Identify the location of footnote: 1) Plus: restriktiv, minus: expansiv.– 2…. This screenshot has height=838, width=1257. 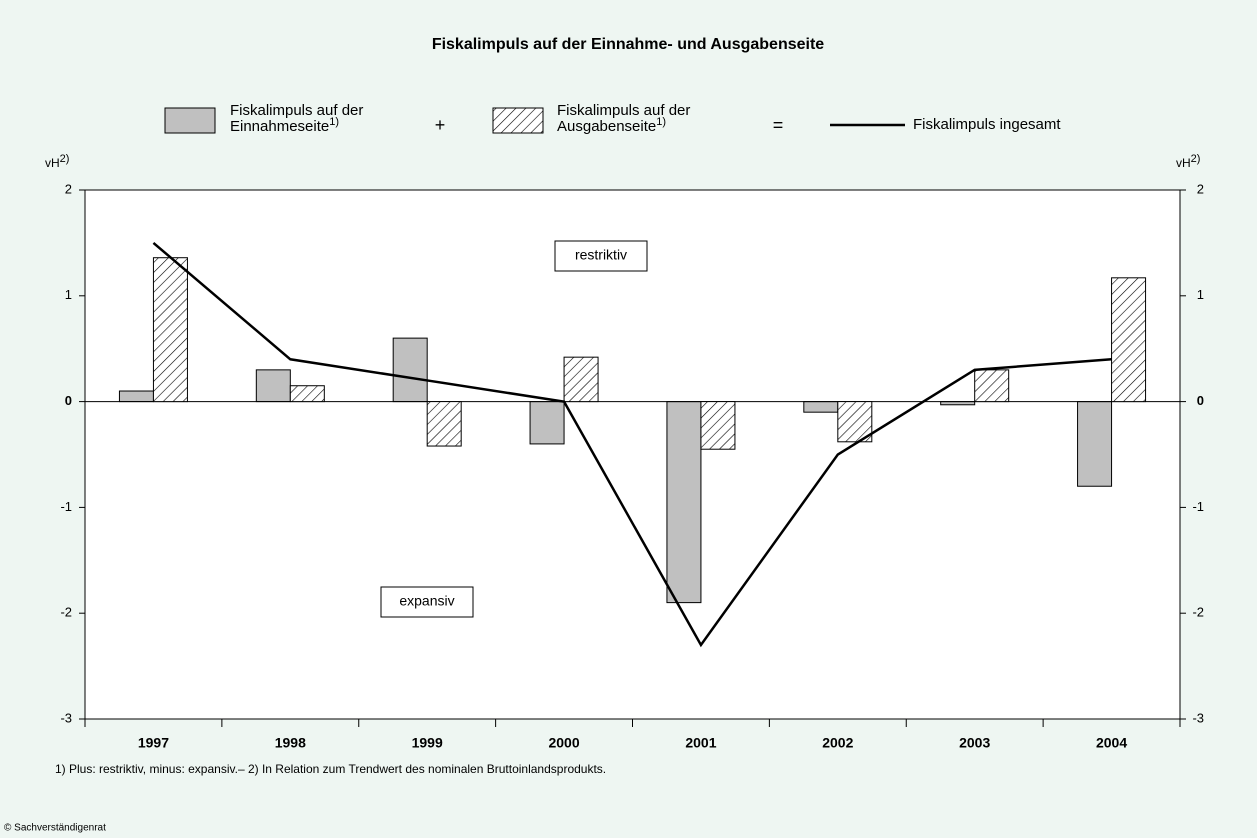
(330, 769).